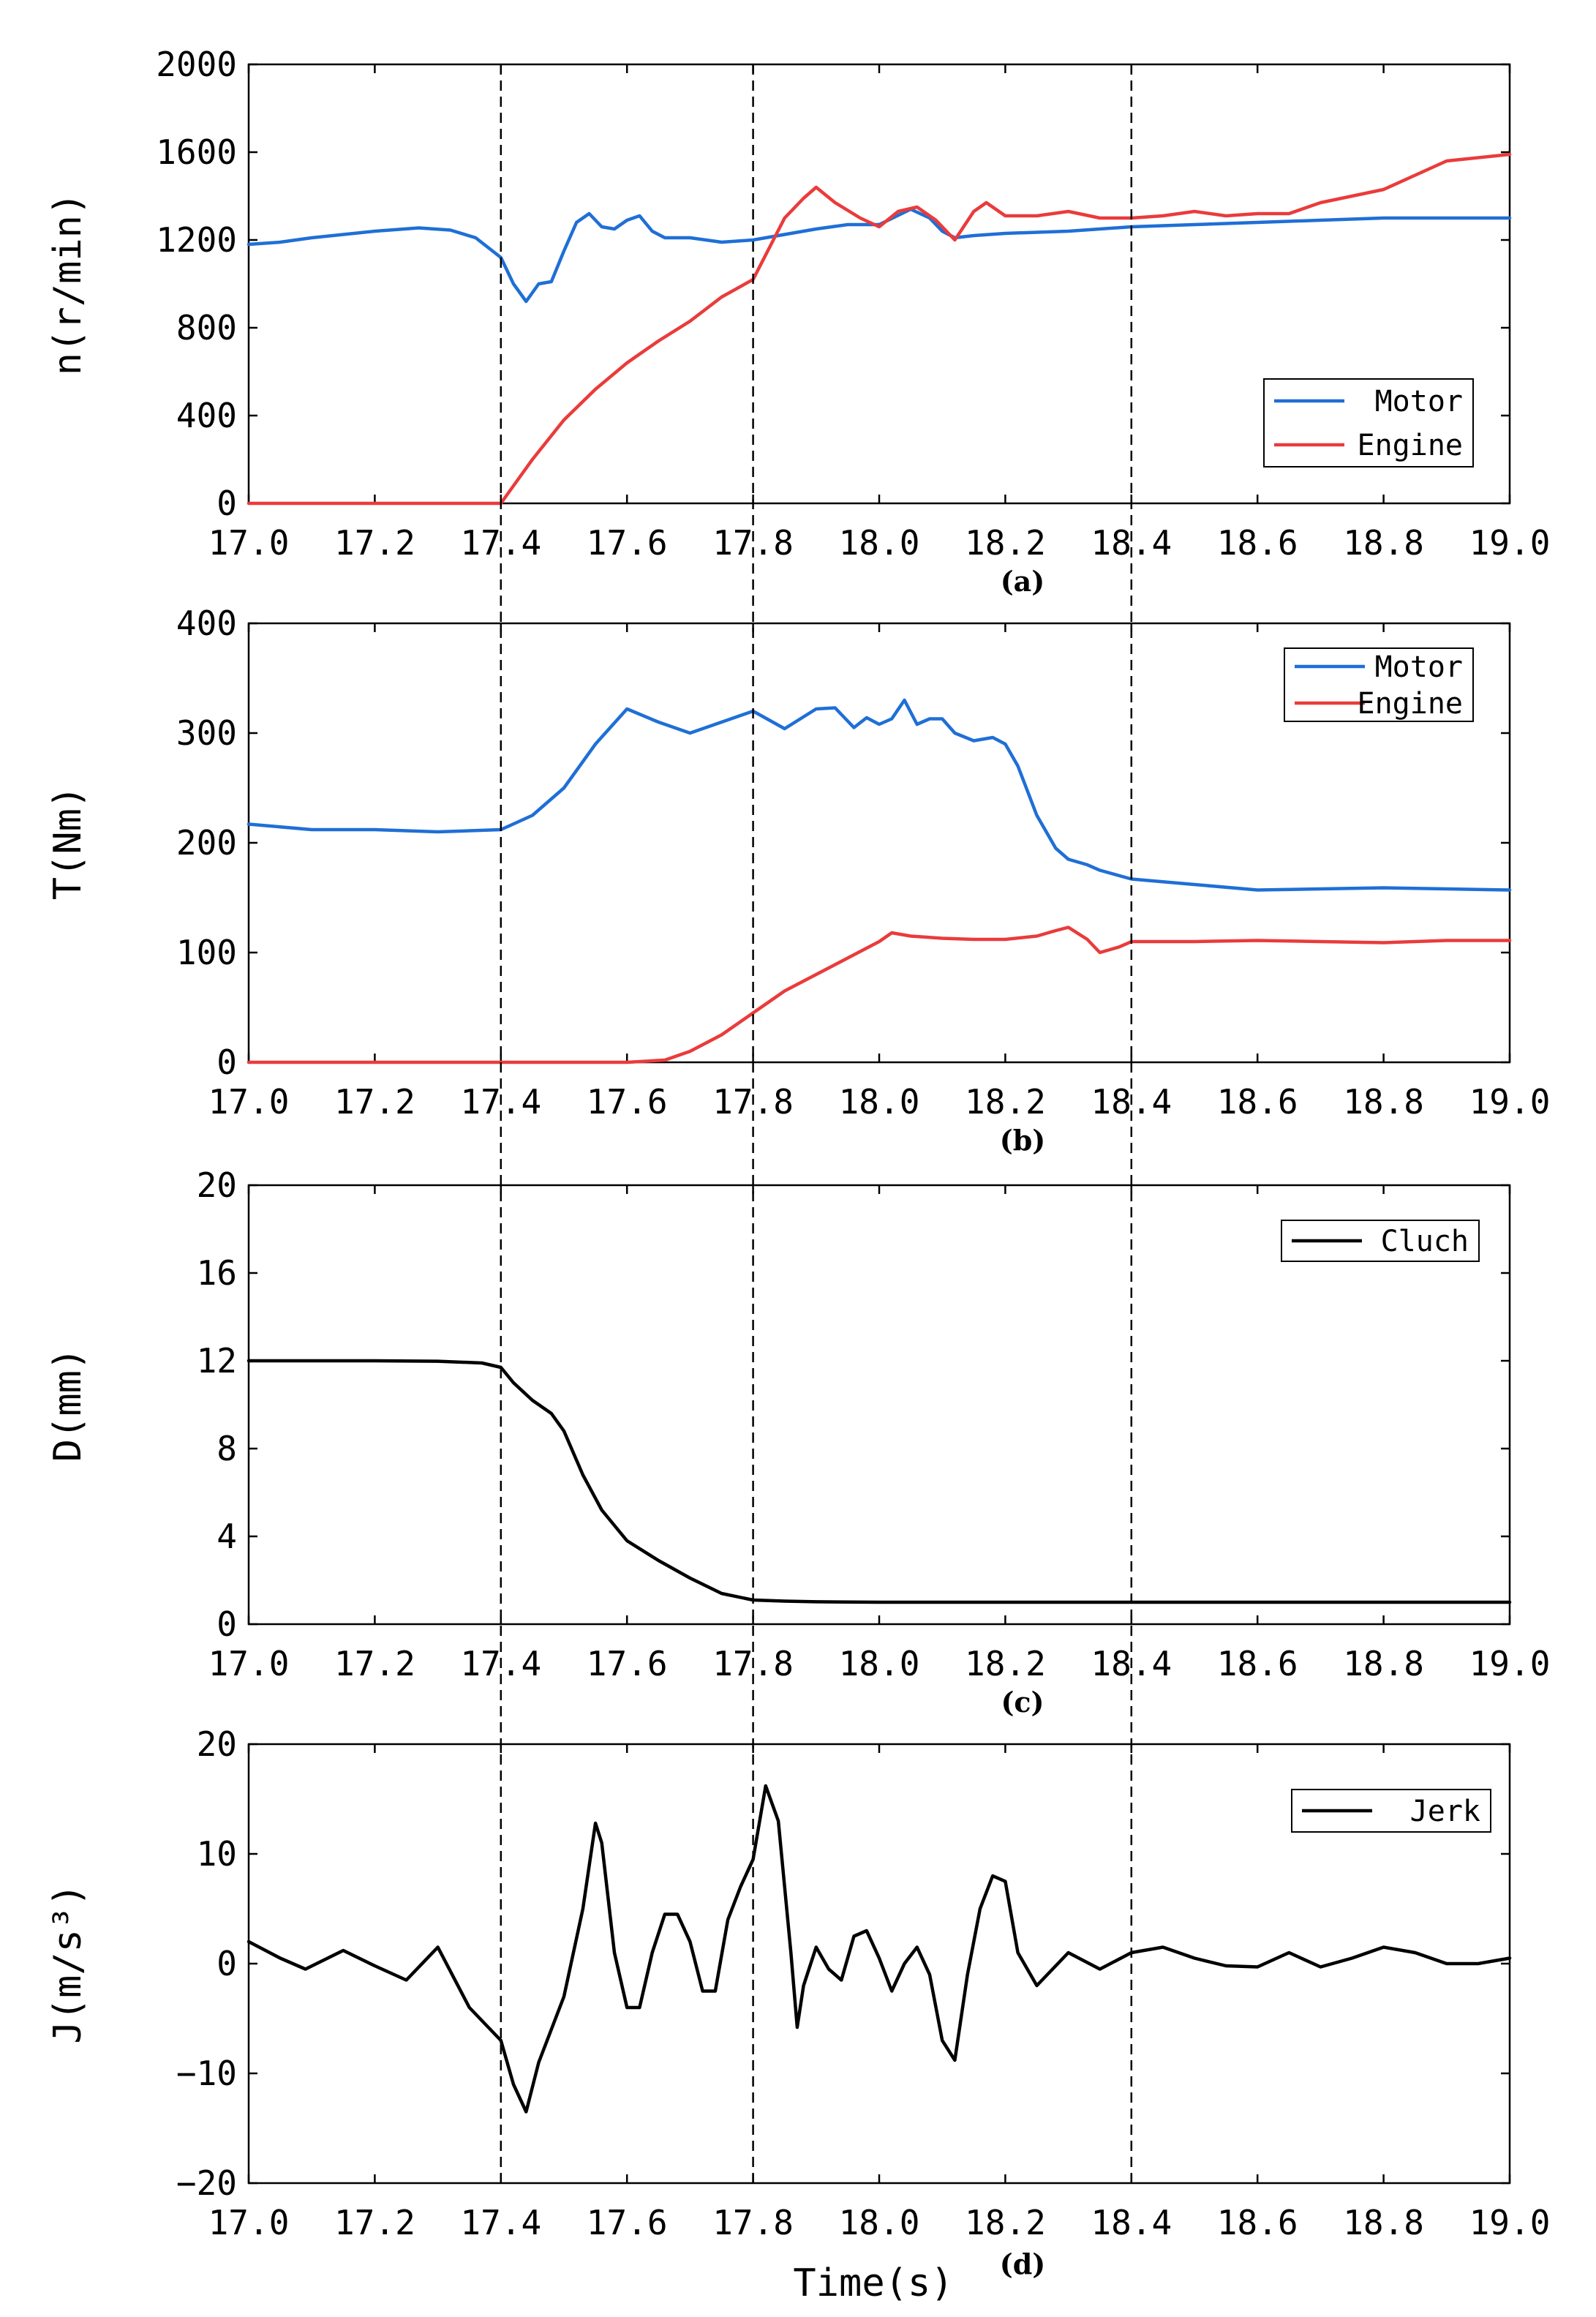 The width and height of the screenshot is (1596, 2317). I want to click on series-line-jerk, so click(879, 1949).